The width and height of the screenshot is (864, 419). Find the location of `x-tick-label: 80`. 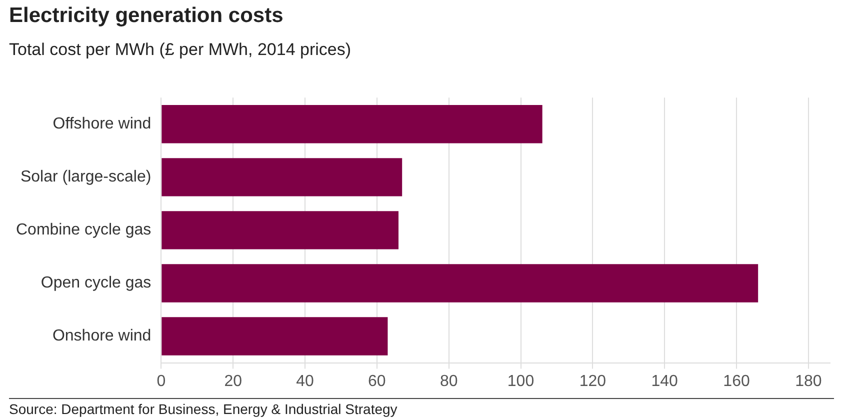

x-tick-label: 80 is located at coordinates (449, 381).